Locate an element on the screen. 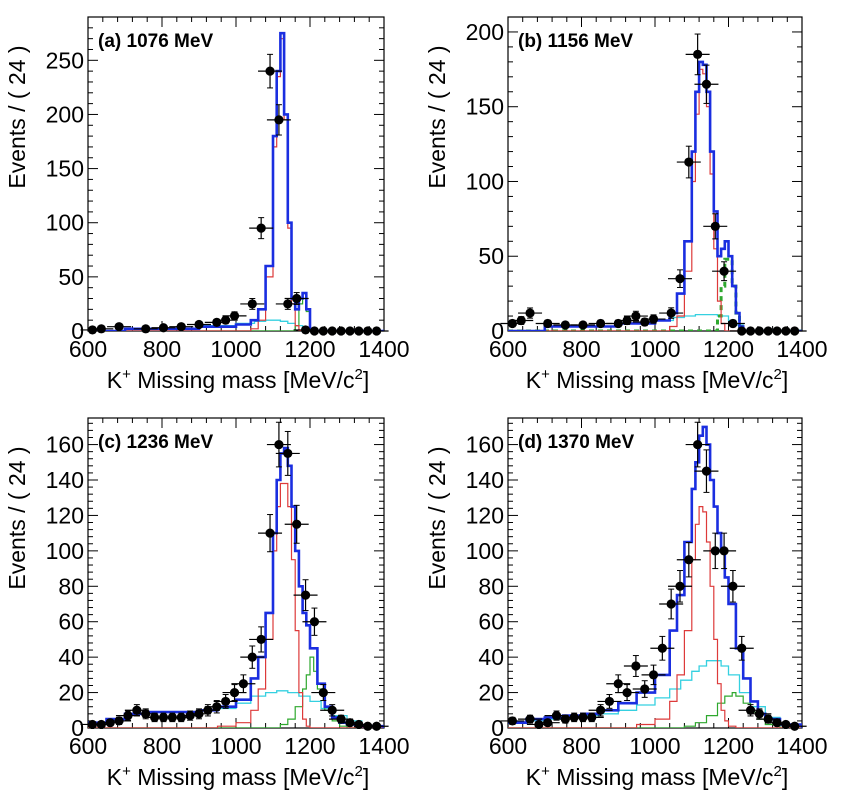 This screenshot has width=844, height=806. x-tick-label: 1000 is located at coordinates (654, 349).